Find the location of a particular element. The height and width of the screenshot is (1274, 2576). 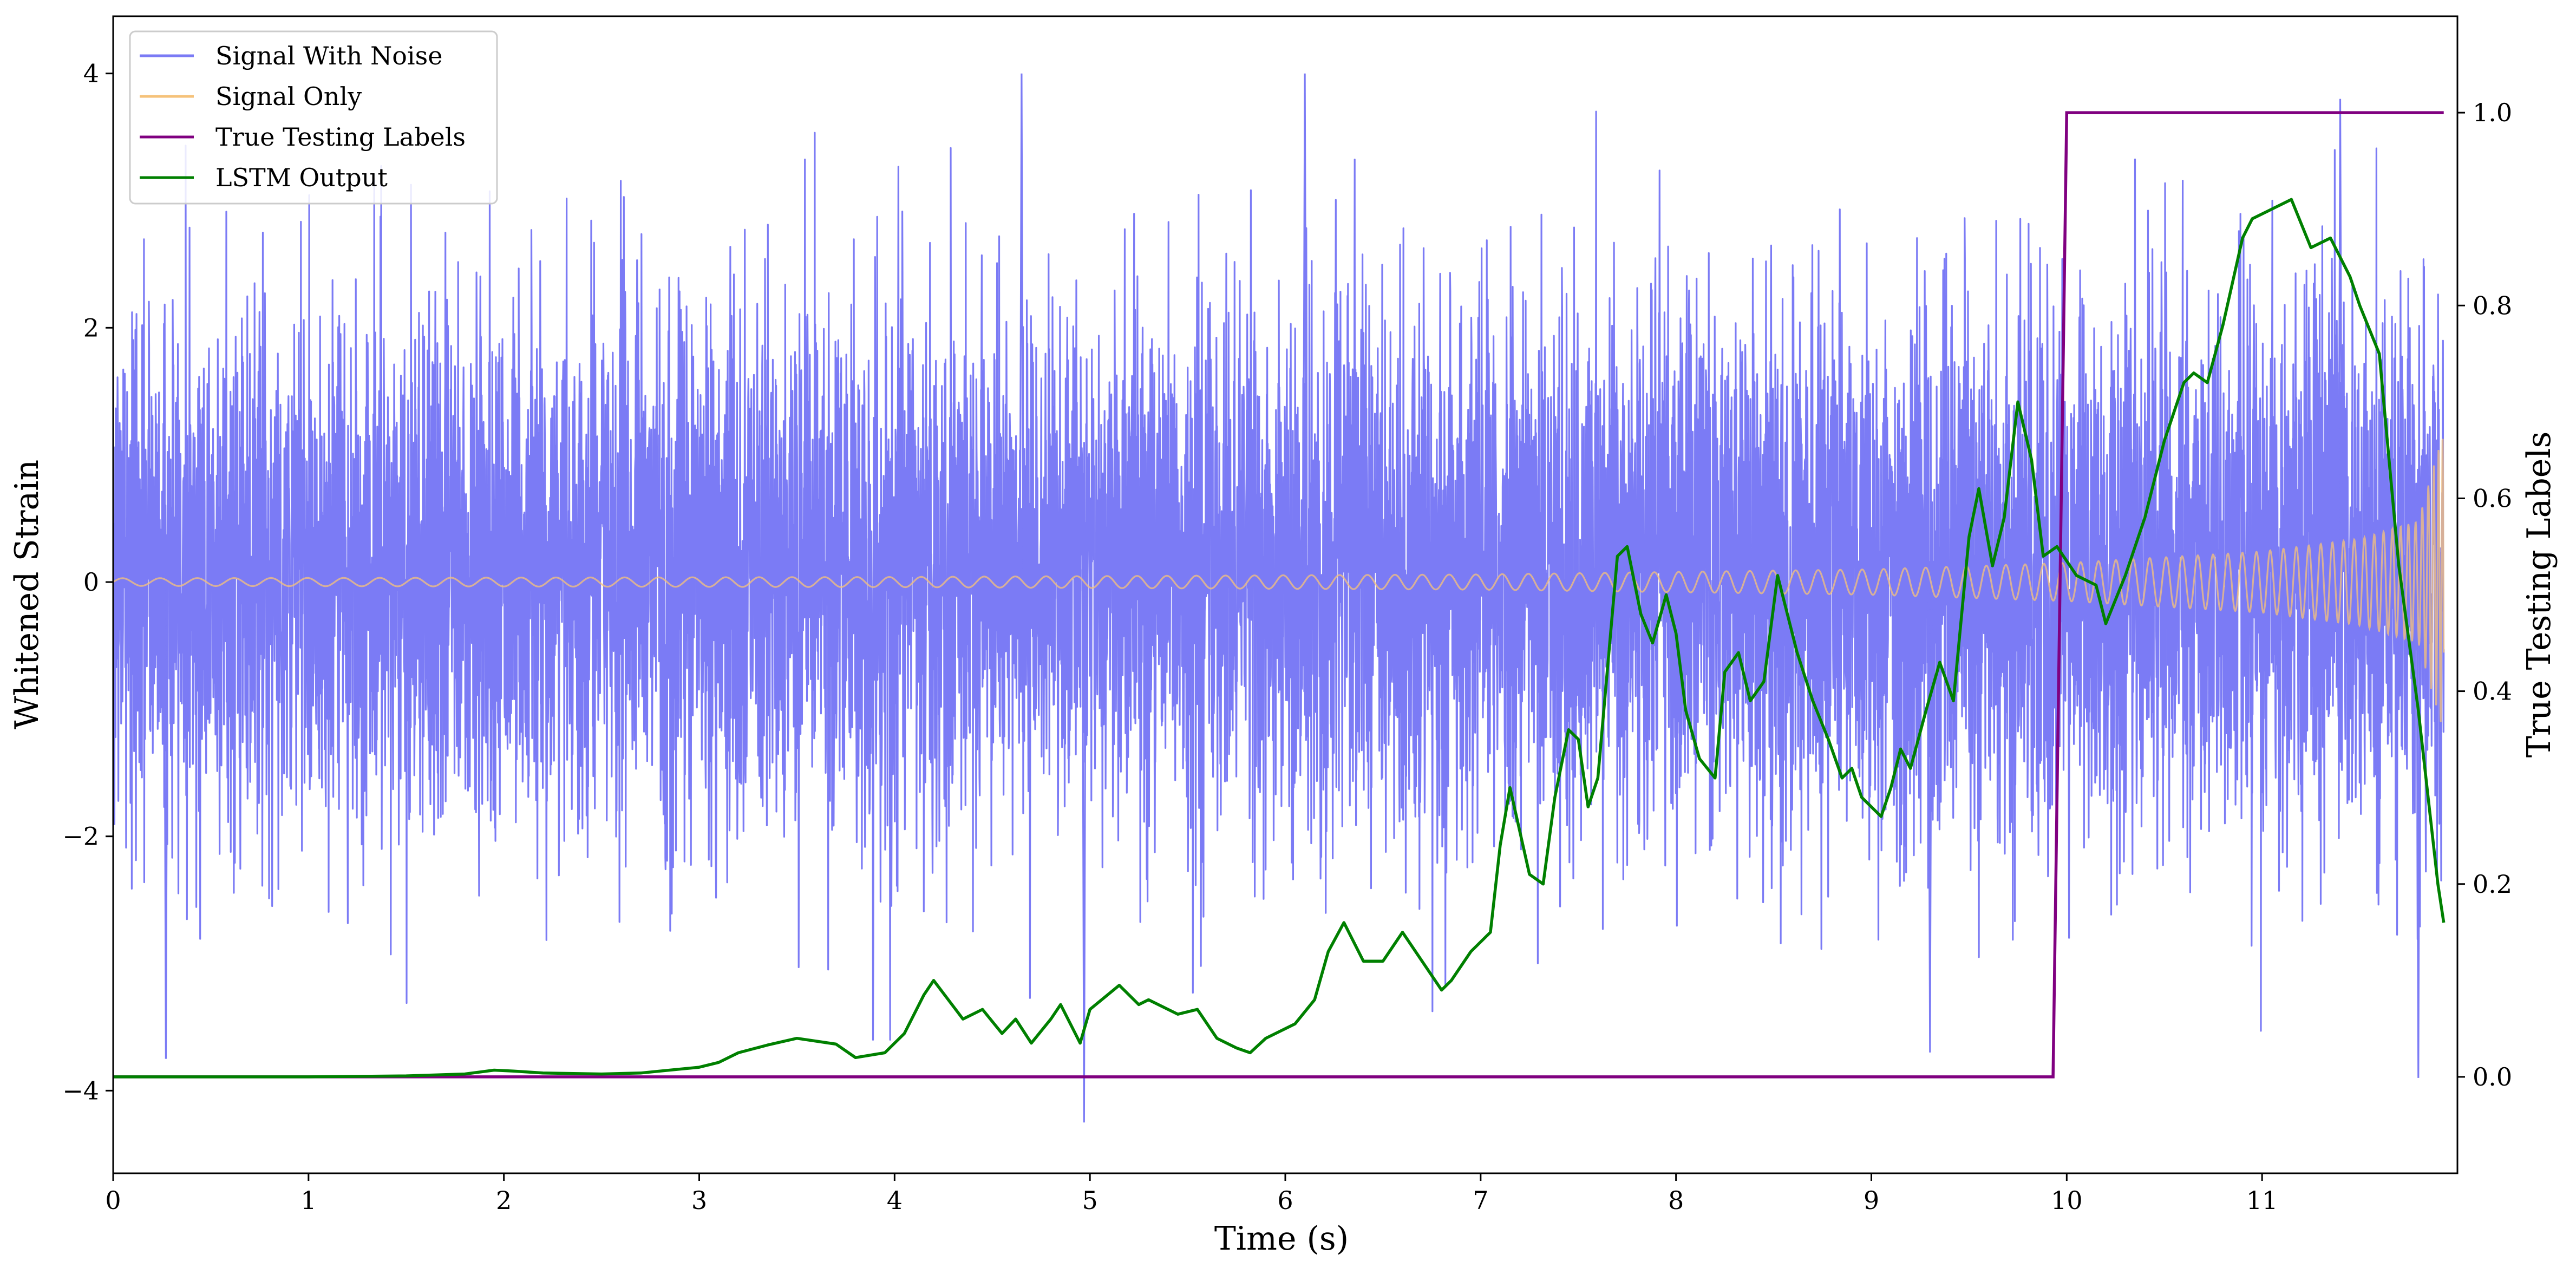

x-axis-ticks: 0 1 2 3 4 5 6 7 8 9 10 11 is located at coordinates (1191, 1194).